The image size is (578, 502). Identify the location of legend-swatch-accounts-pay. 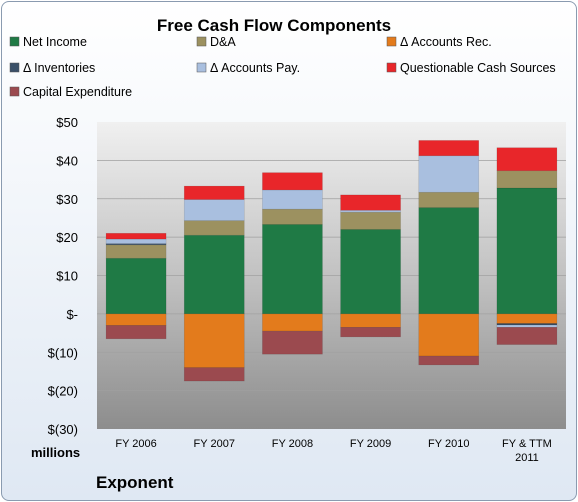
(201, 67).